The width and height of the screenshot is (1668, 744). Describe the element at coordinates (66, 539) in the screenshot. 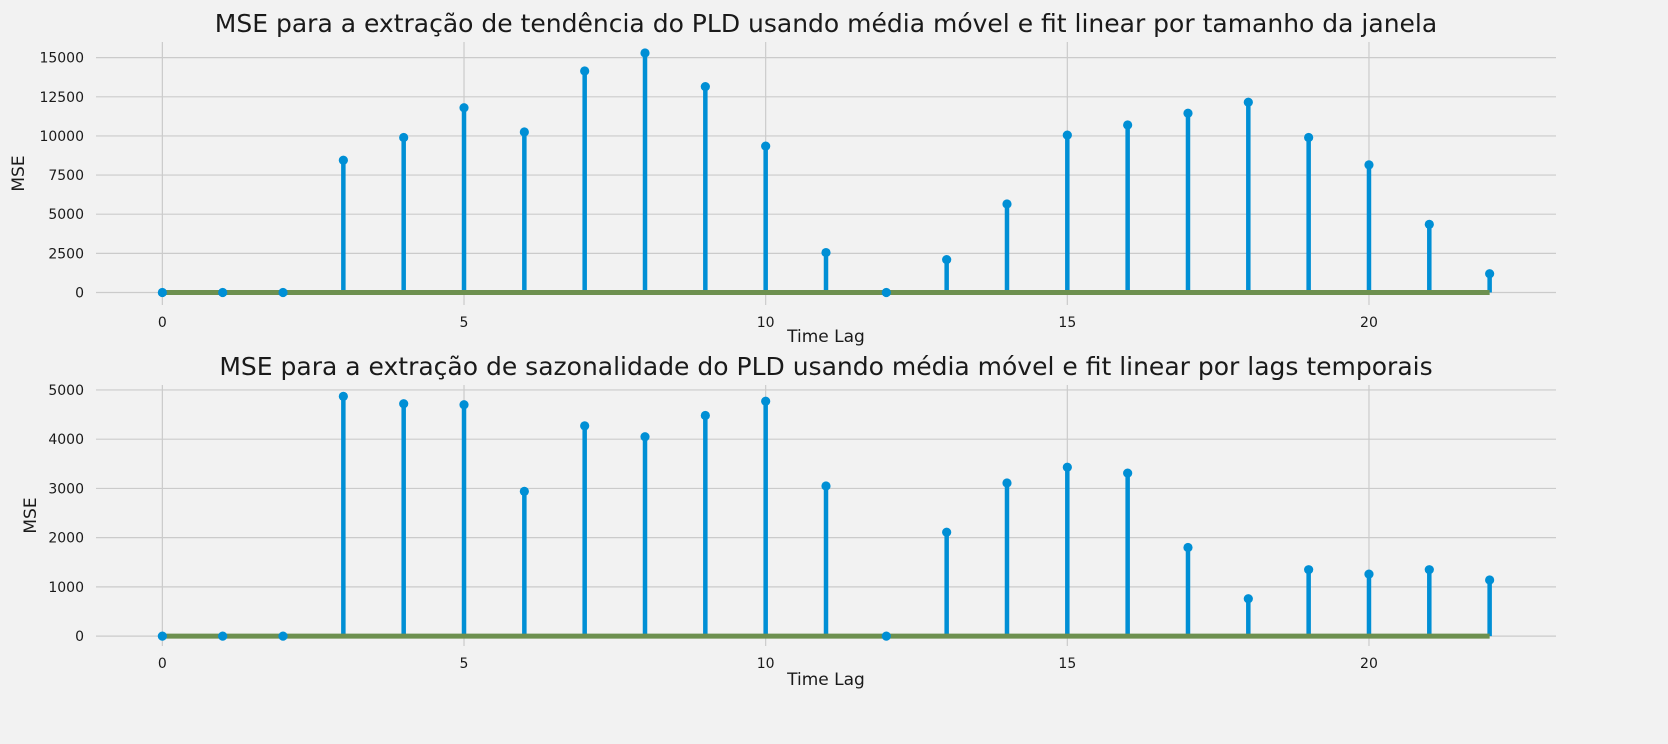

I see `y-tick-label: 2000` at that location.